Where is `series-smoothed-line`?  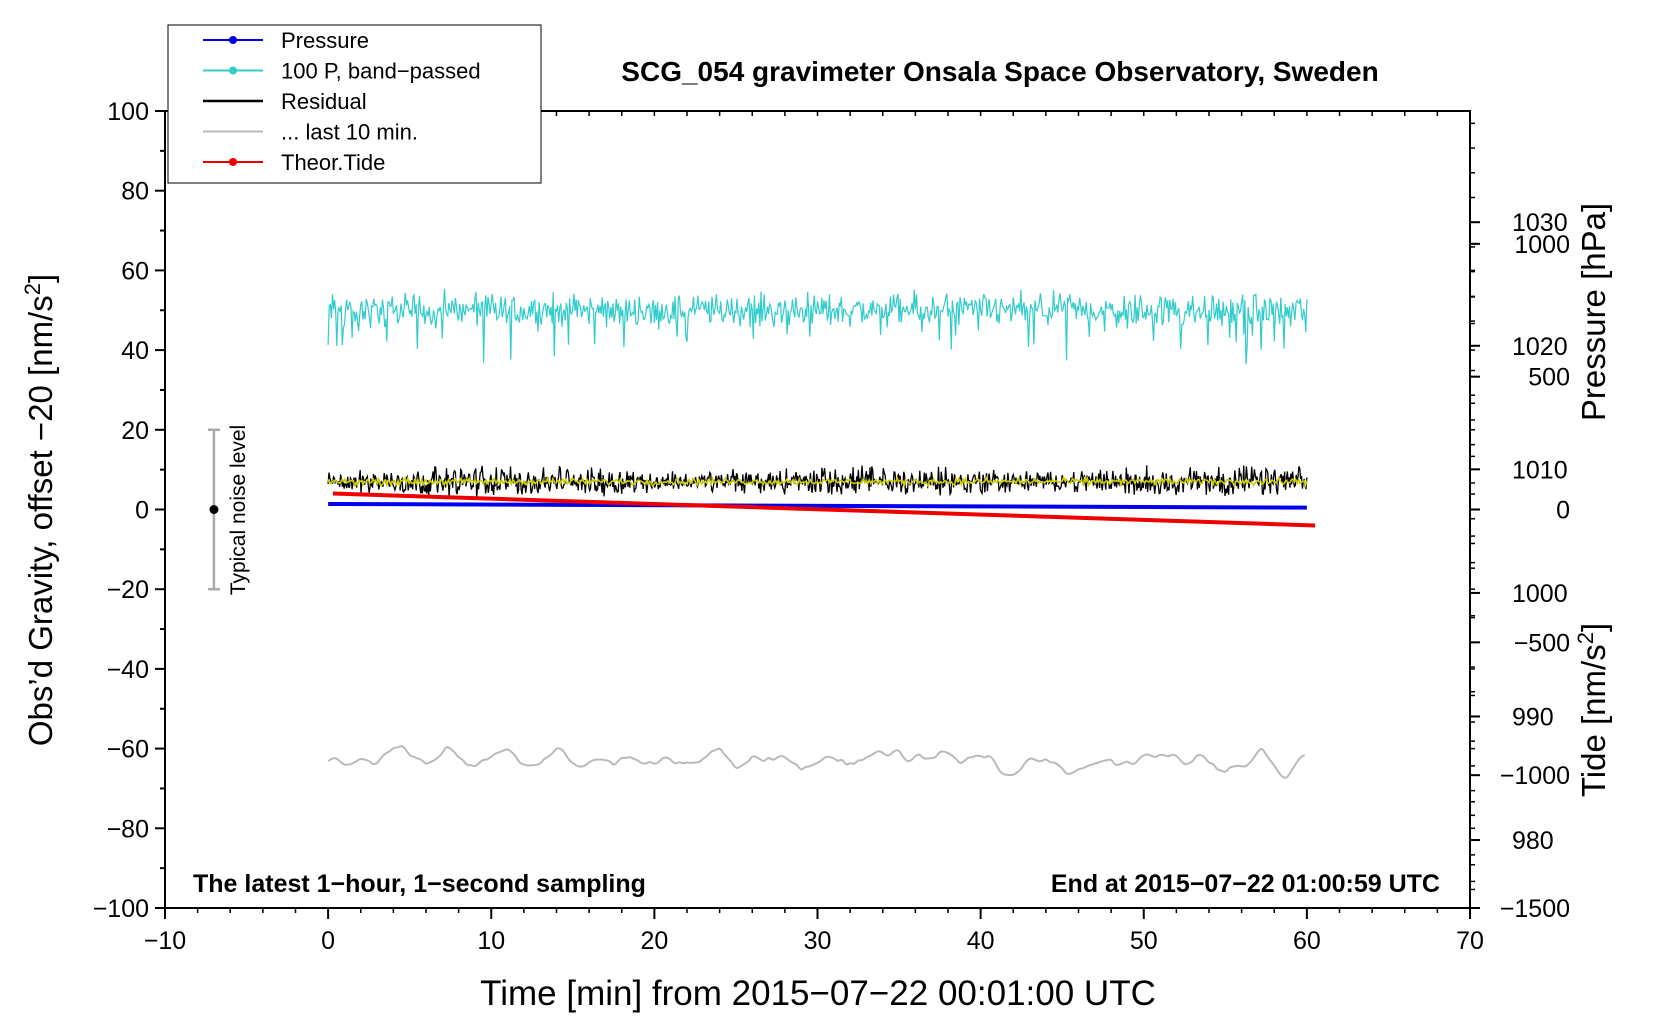
series-smoothed-line is located at coordinates (817, 482).